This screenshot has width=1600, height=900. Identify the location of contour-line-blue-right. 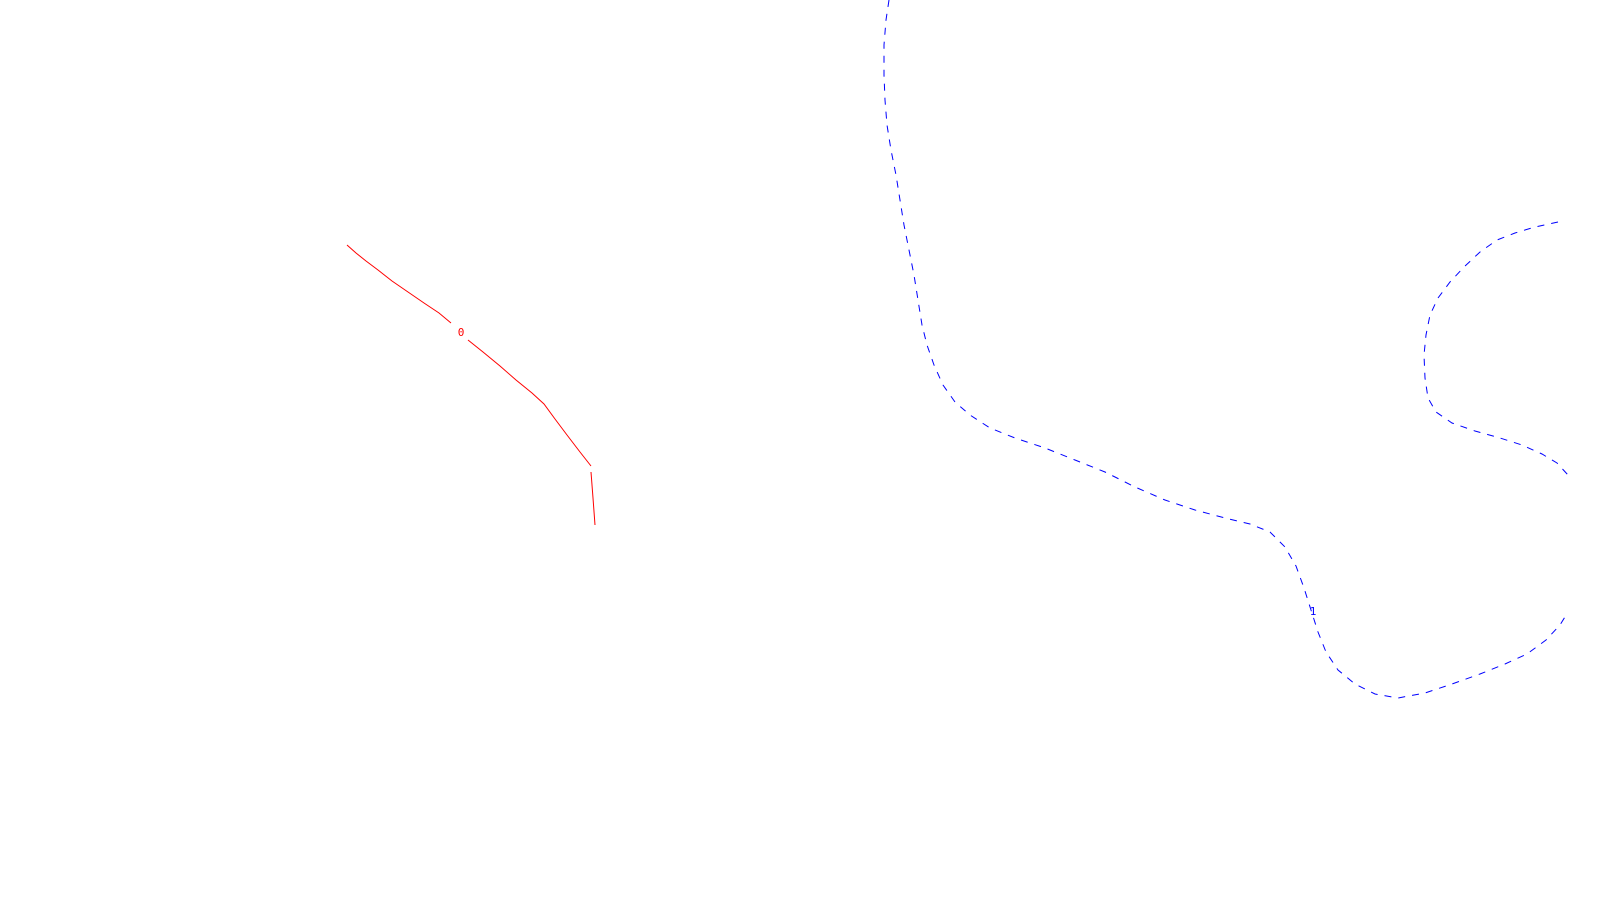
(1496, 348).